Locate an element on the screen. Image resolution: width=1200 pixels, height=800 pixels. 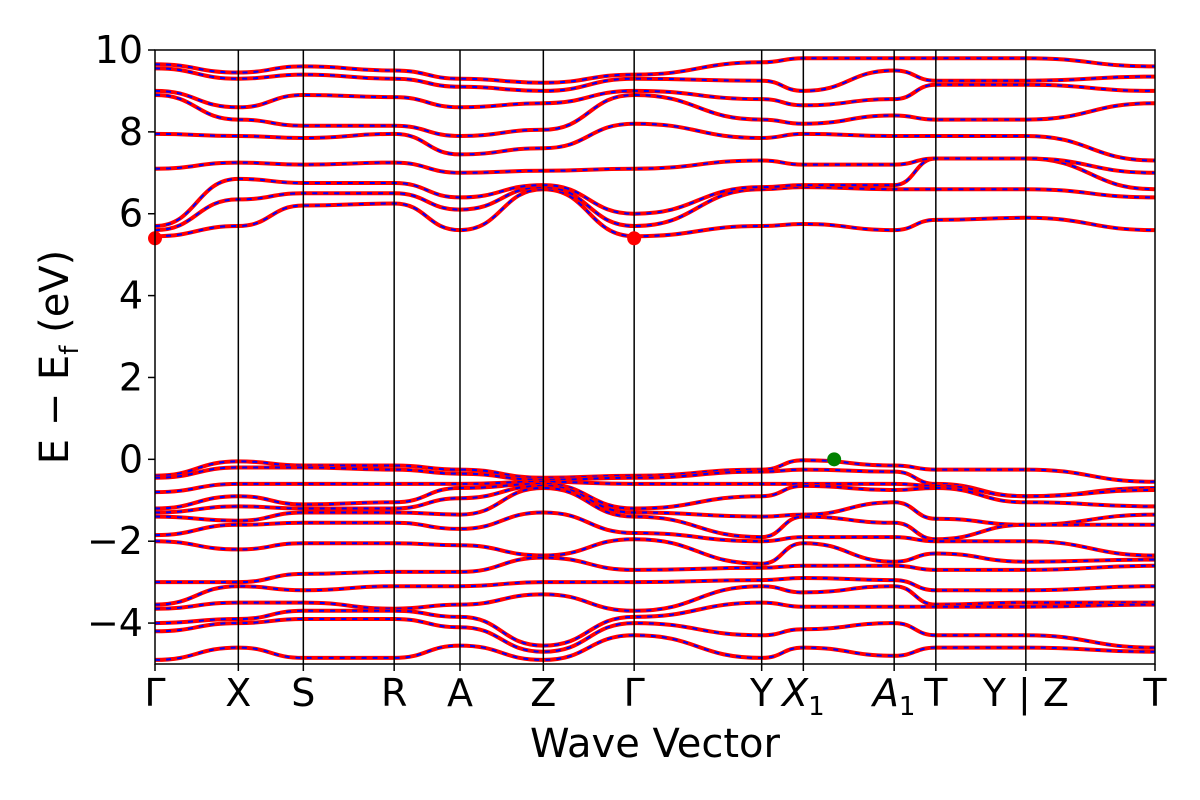
kpoint-label: Z is located at coordinates (543, 693).